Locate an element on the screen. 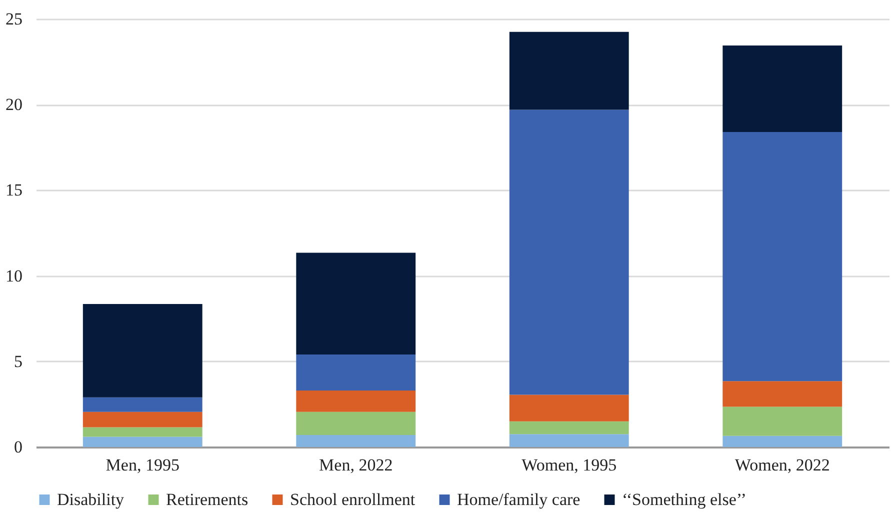 The height and width of the screenshot is (513, 891). y-tick-label: 20 is located at coordinates (14, 104).